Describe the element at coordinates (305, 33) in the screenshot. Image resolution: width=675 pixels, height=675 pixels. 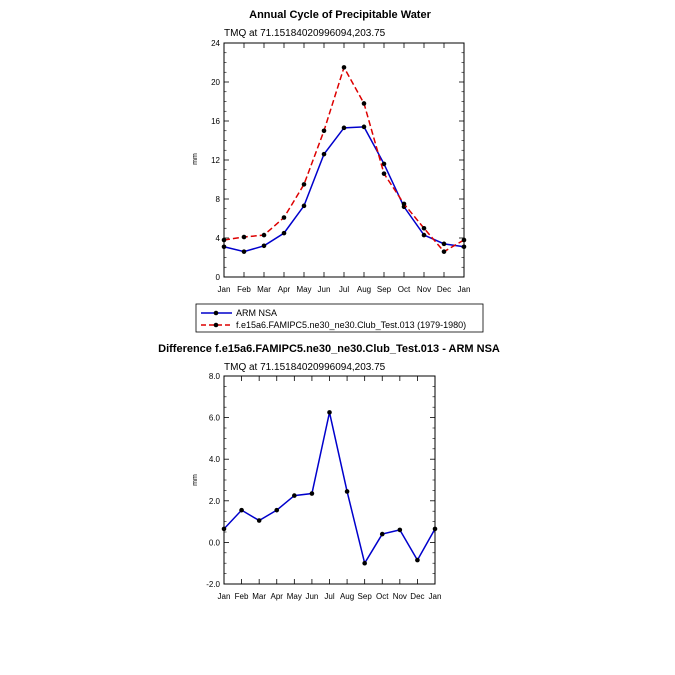
I see `top-chart-subtitle: TMQ at 71.15184020996094,203.75` at that location.